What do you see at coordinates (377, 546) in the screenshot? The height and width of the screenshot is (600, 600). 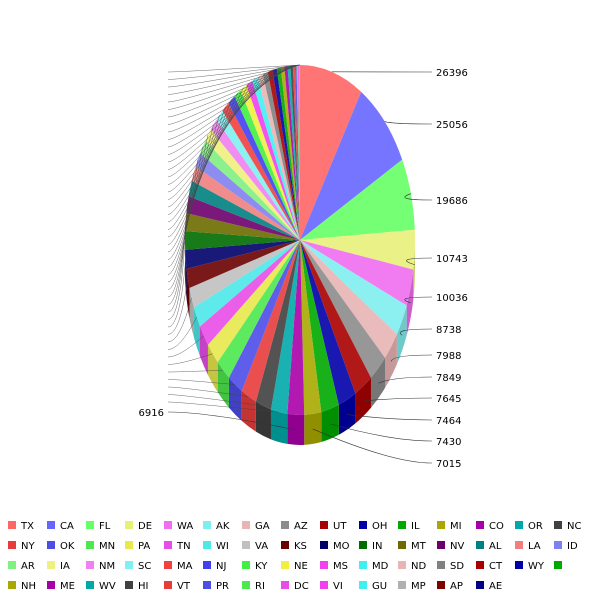 I see `legend-label-24: IN` at bounding box center [377, 546].